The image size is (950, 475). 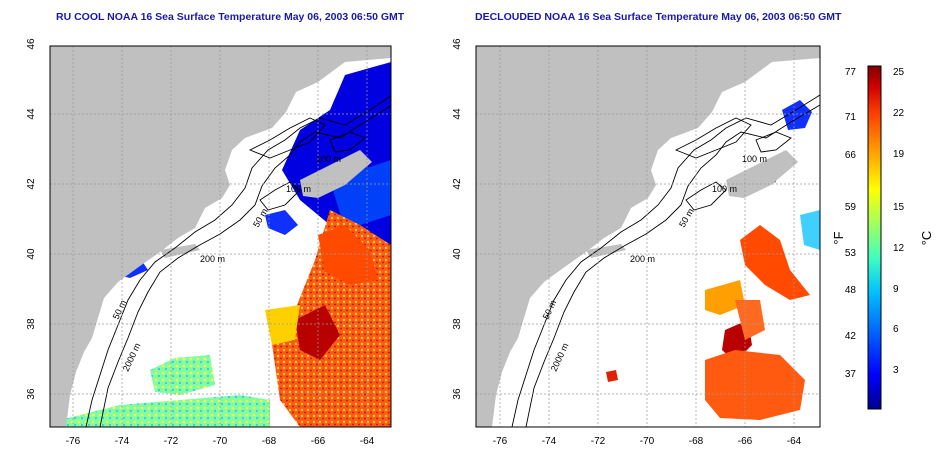 What do you see at coordinates (775, 262) in the screenshot?
I see `right-sst-warm-eddy` at bounding box center [775, 262].